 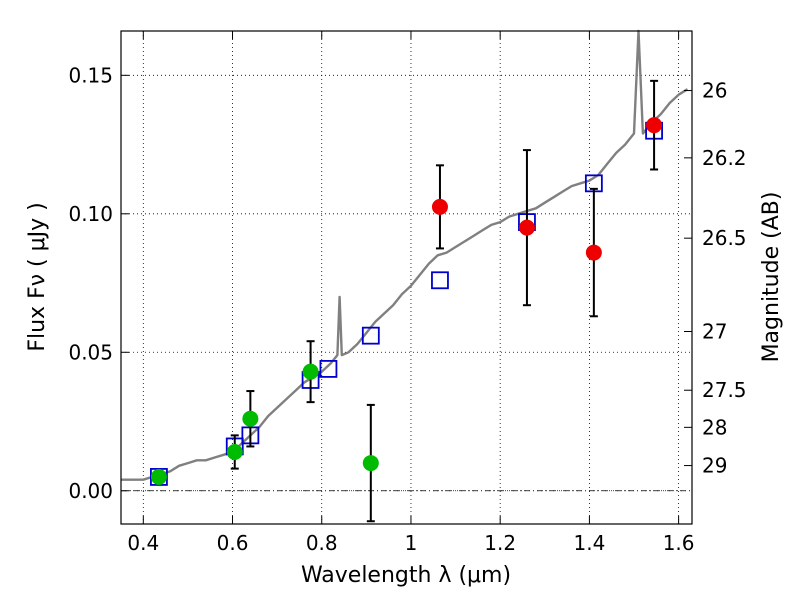 I want to click on x-tick-label: 1.6, so click(x=679, y=543).